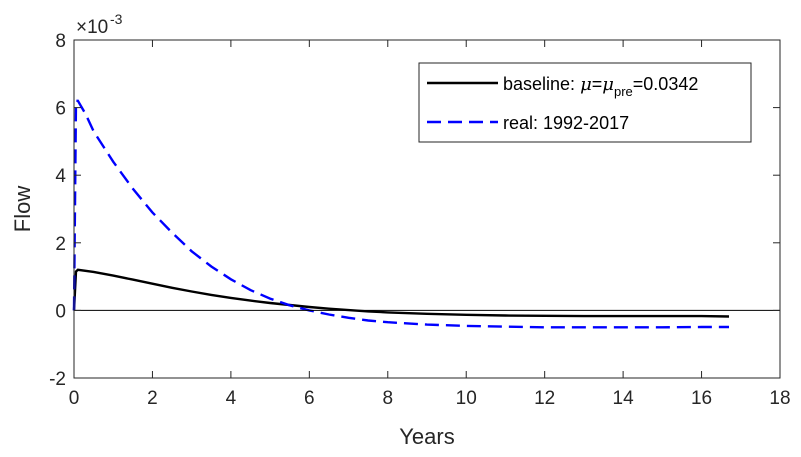 Image resolution: width=801 pixels, height=457 pixels. What do you see at coordinates (541, 84) in the screenshot?
I see `legend-baseline-prefix: baseline:` at bounding box center [541, 84].